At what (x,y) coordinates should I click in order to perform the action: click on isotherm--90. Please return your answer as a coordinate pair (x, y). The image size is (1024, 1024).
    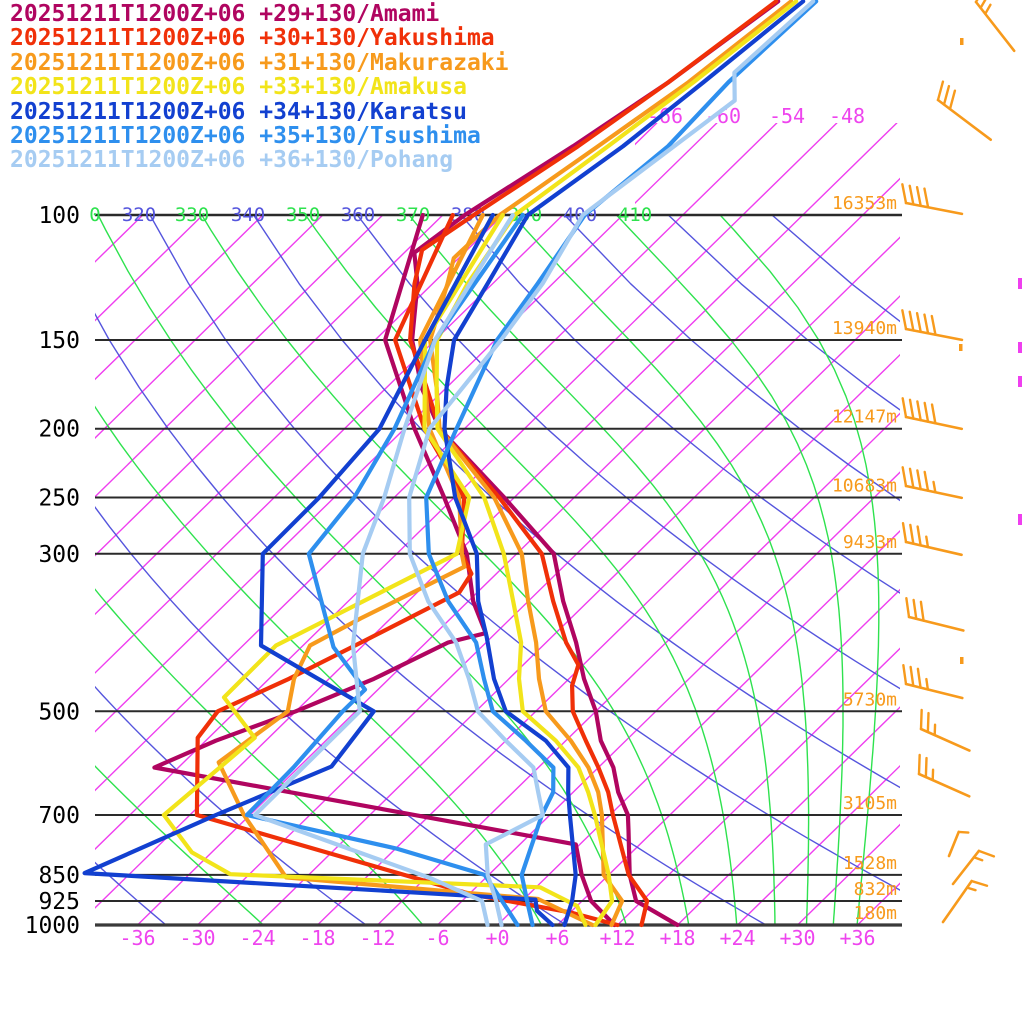
    Looking at the image, I should click on (209, 327).